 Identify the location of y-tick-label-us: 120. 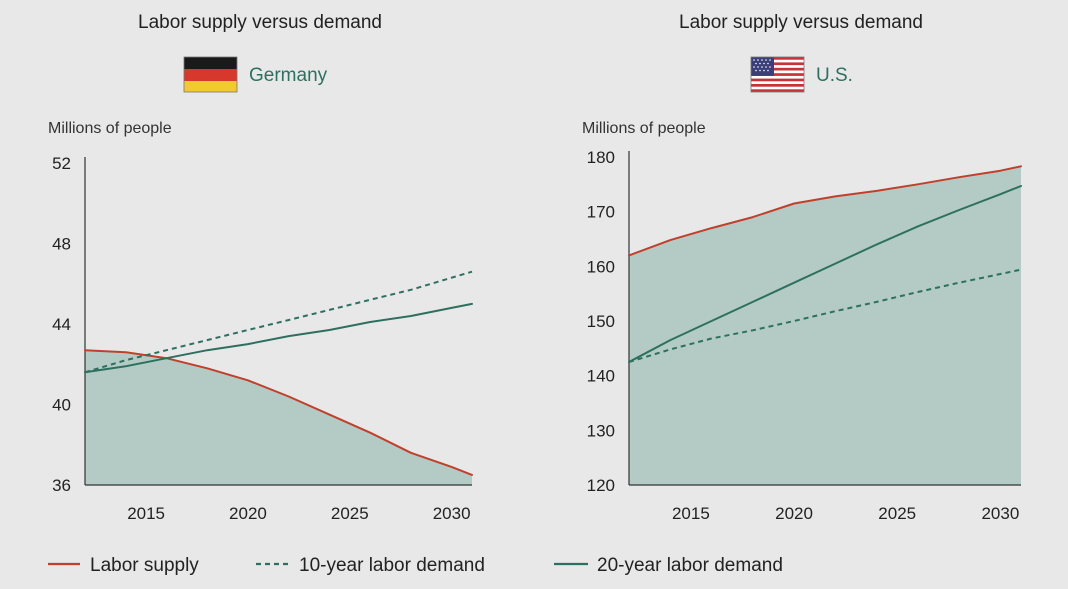
(601, 485).